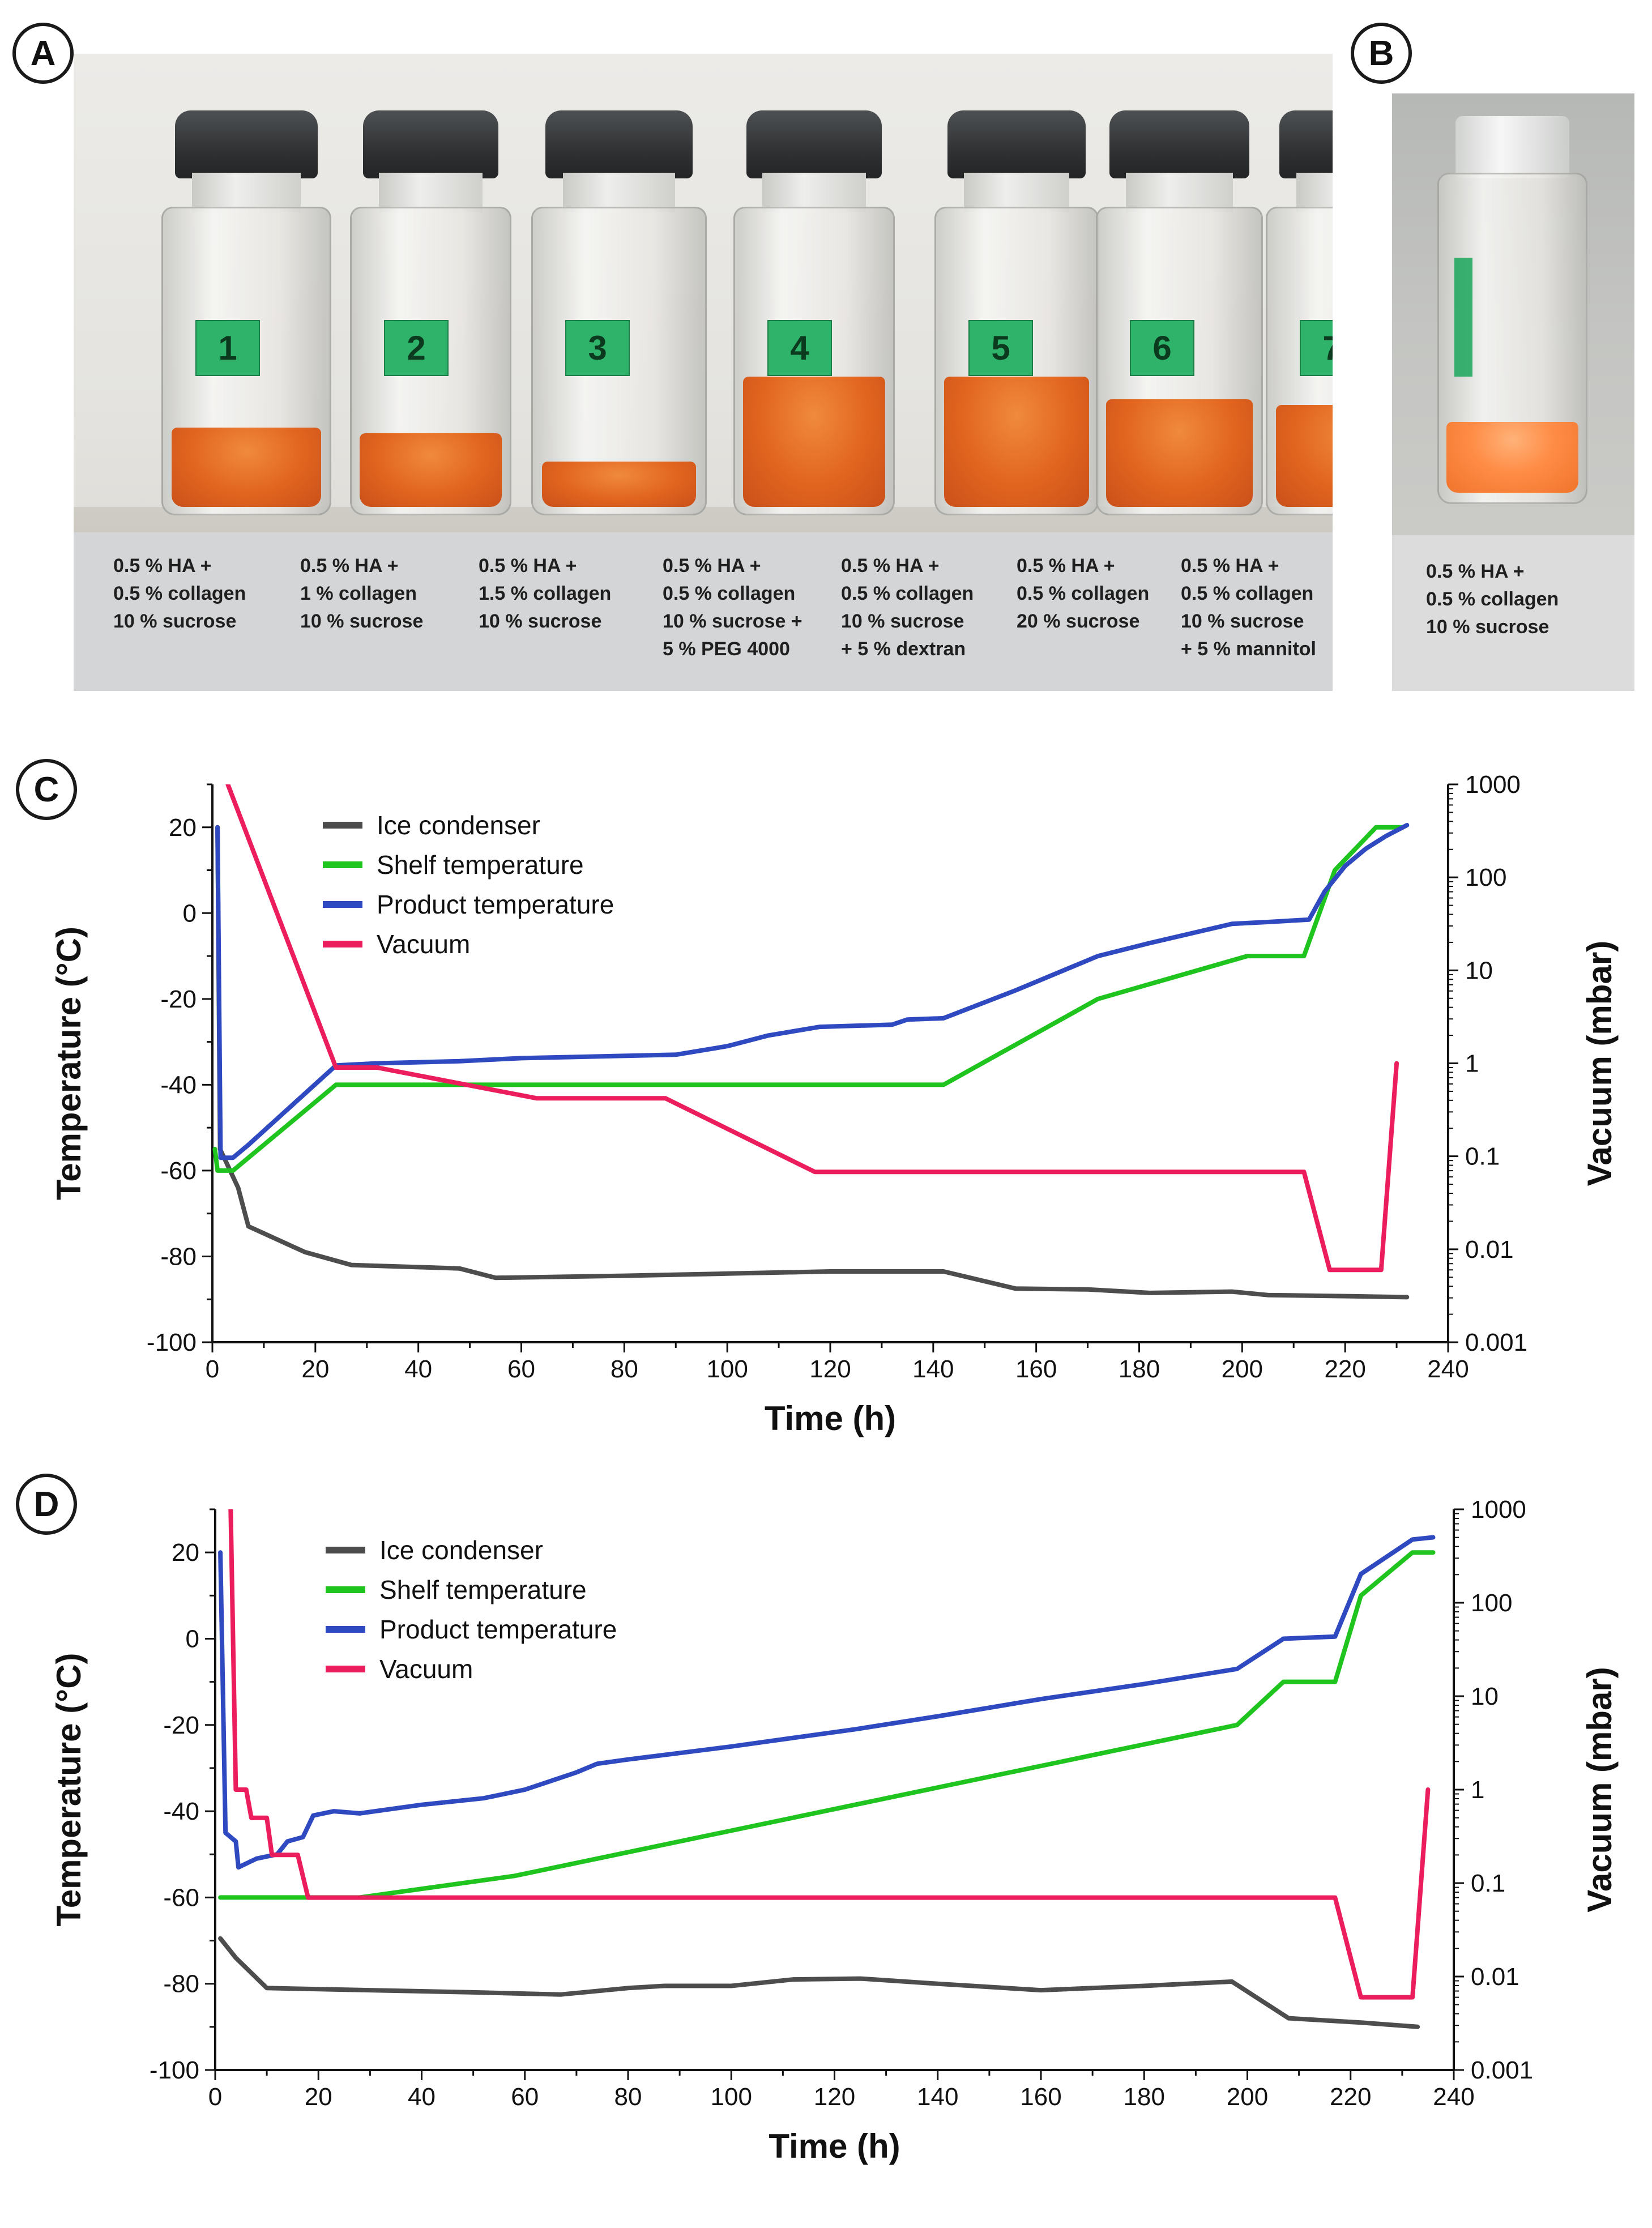 This screenshot has height=2228, width=1652. I want to click on x-tick-label: 180, so click(1140, 1369).